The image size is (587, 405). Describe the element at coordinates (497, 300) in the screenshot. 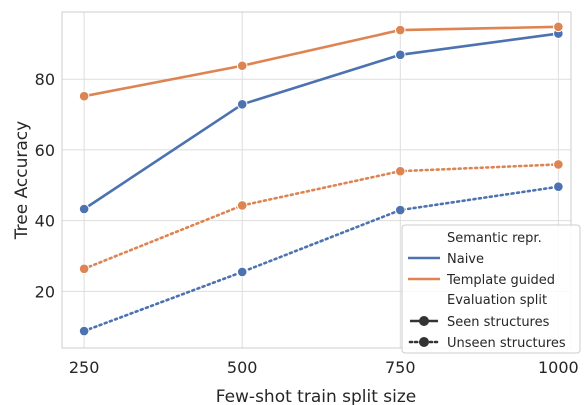

I see `legend-style-title: Evaluation split` at that location.